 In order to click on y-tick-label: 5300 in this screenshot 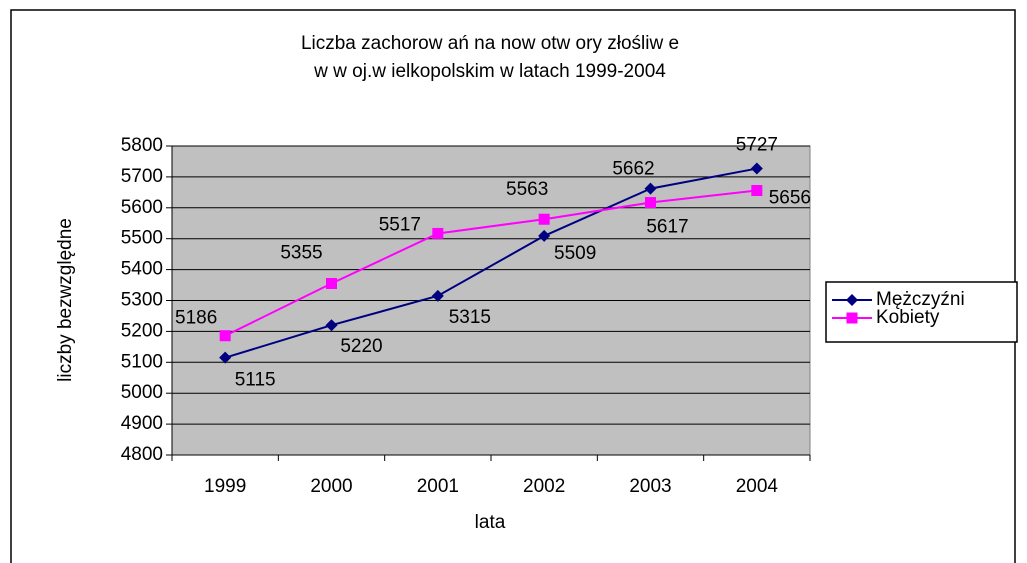, I will do `click(142, 300)`.